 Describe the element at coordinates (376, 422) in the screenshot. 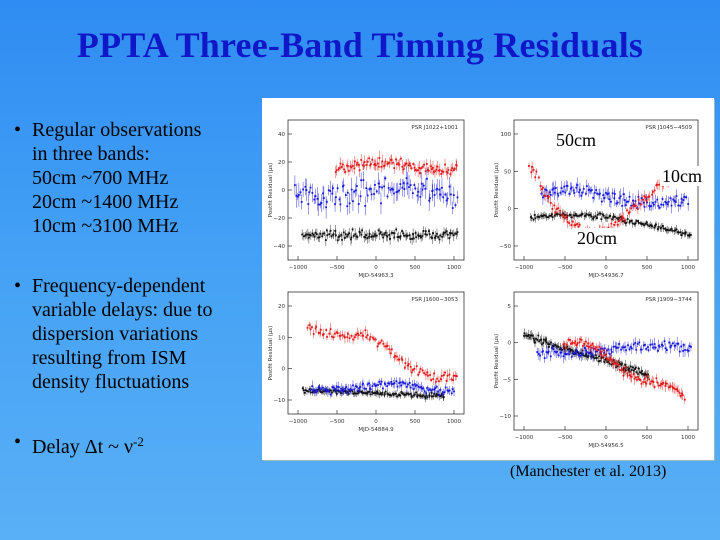

I see `x-tick-label: 0` at that location.